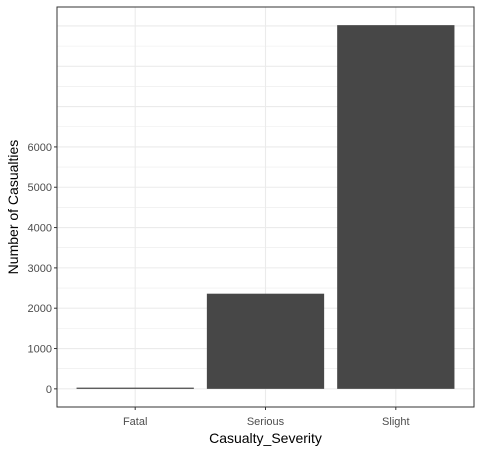 This screenshot has width=482, height=452. What do you see at coordinates (49, 390) in the screenshot?
I see `y-tick-label: 0` at bounding box center [49, 390].